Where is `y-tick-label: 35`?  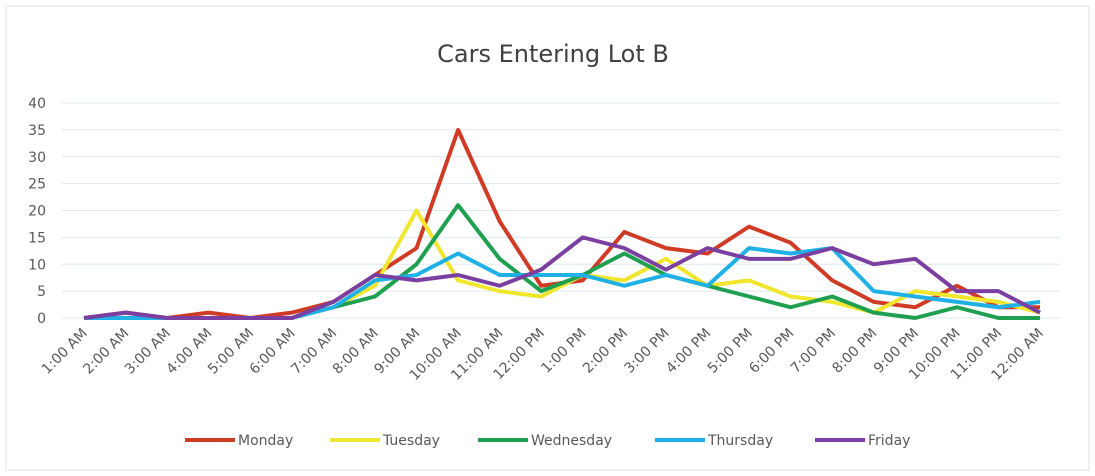 y-tick-label: 35 is located at coordinates (37, 131).